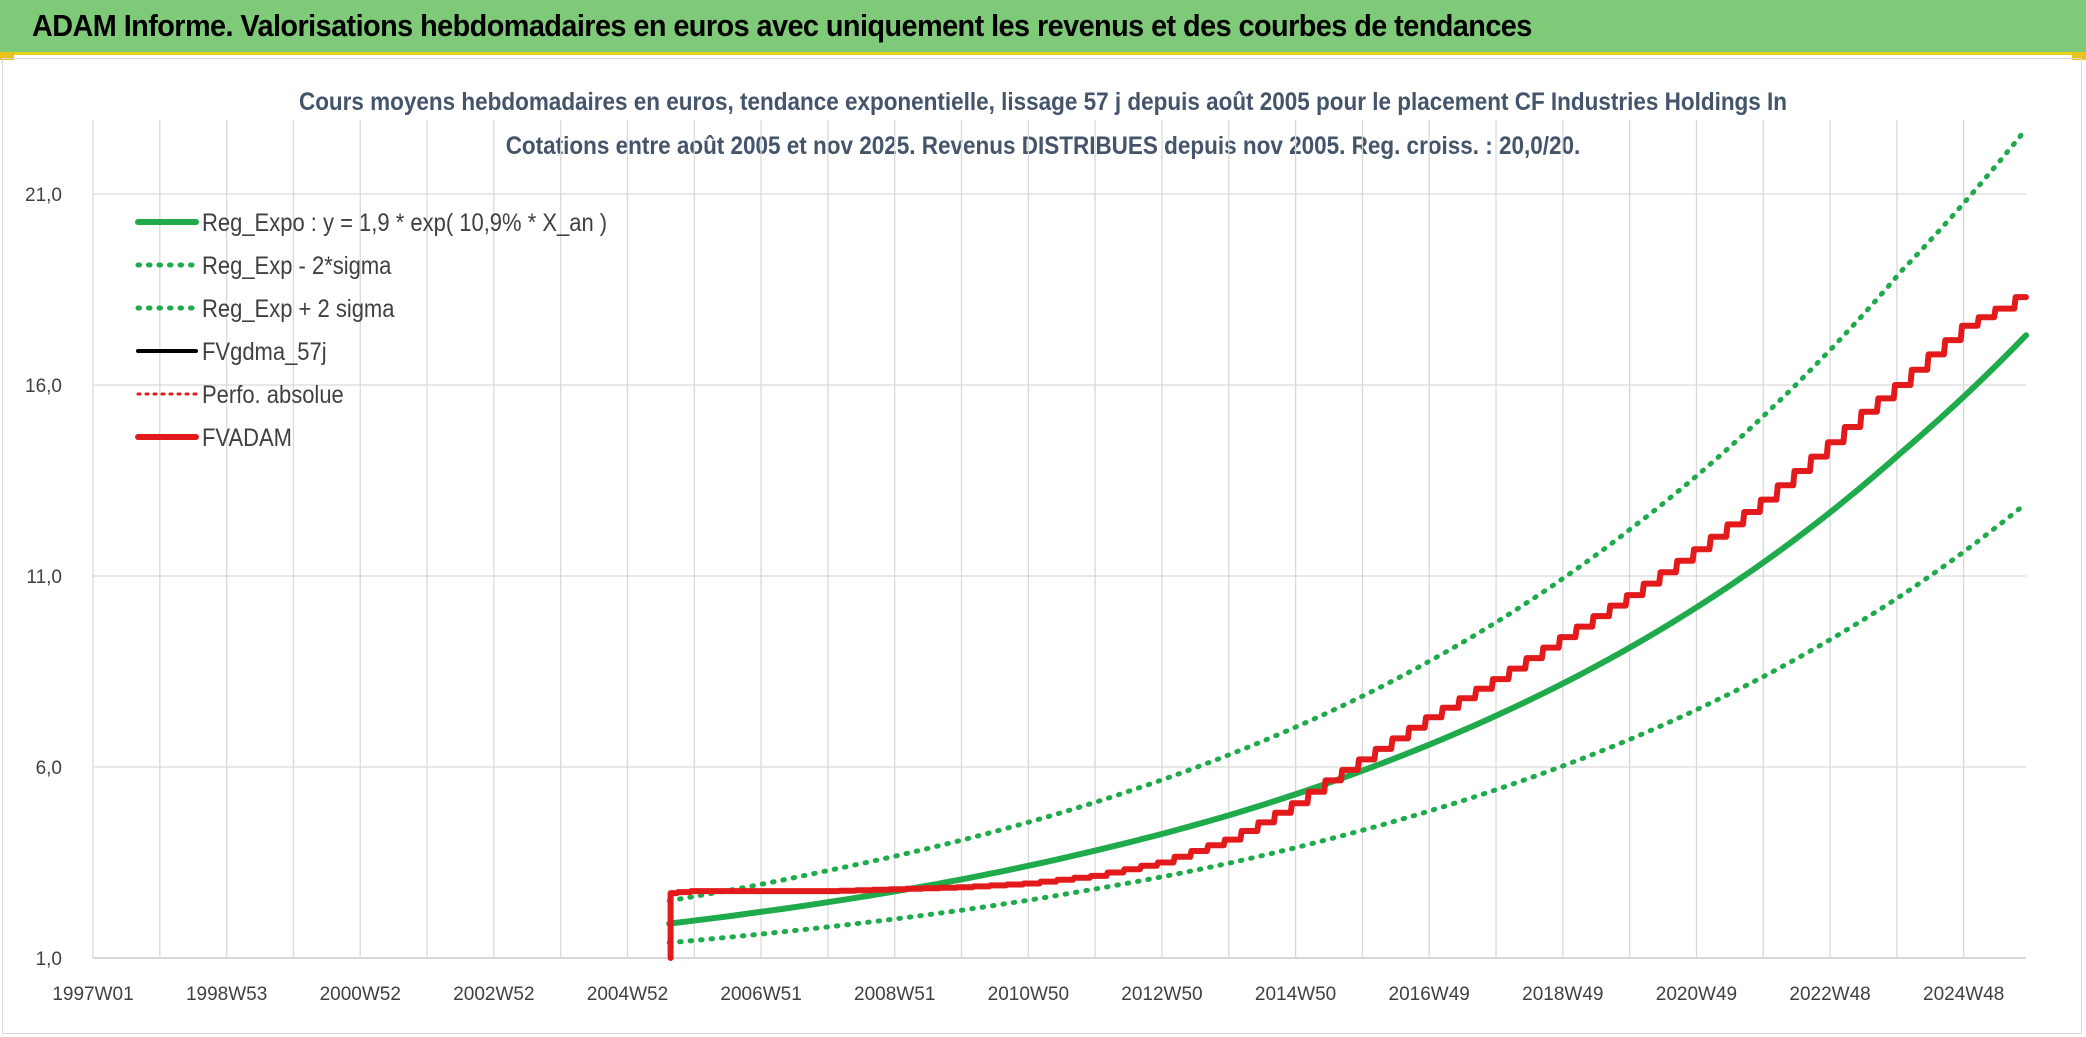  Describe the element at coordinates (226, 994) in the screenshot. I see `x-tick-label: 1998W53` at that location.